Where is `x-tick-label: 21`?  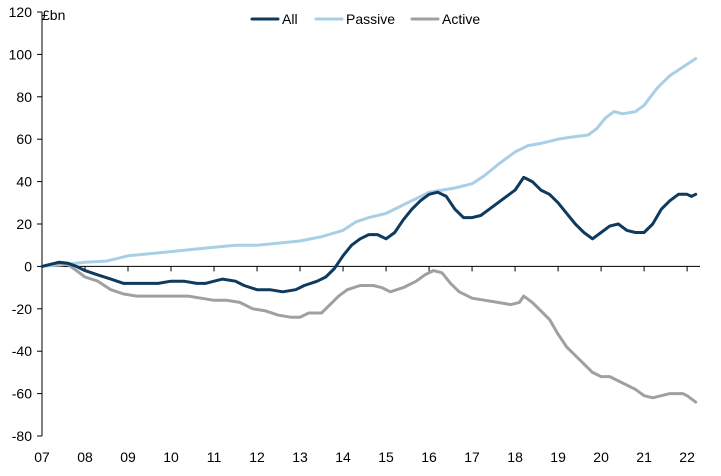
x-tick-label: 21 is located at coordinates (644, 457).